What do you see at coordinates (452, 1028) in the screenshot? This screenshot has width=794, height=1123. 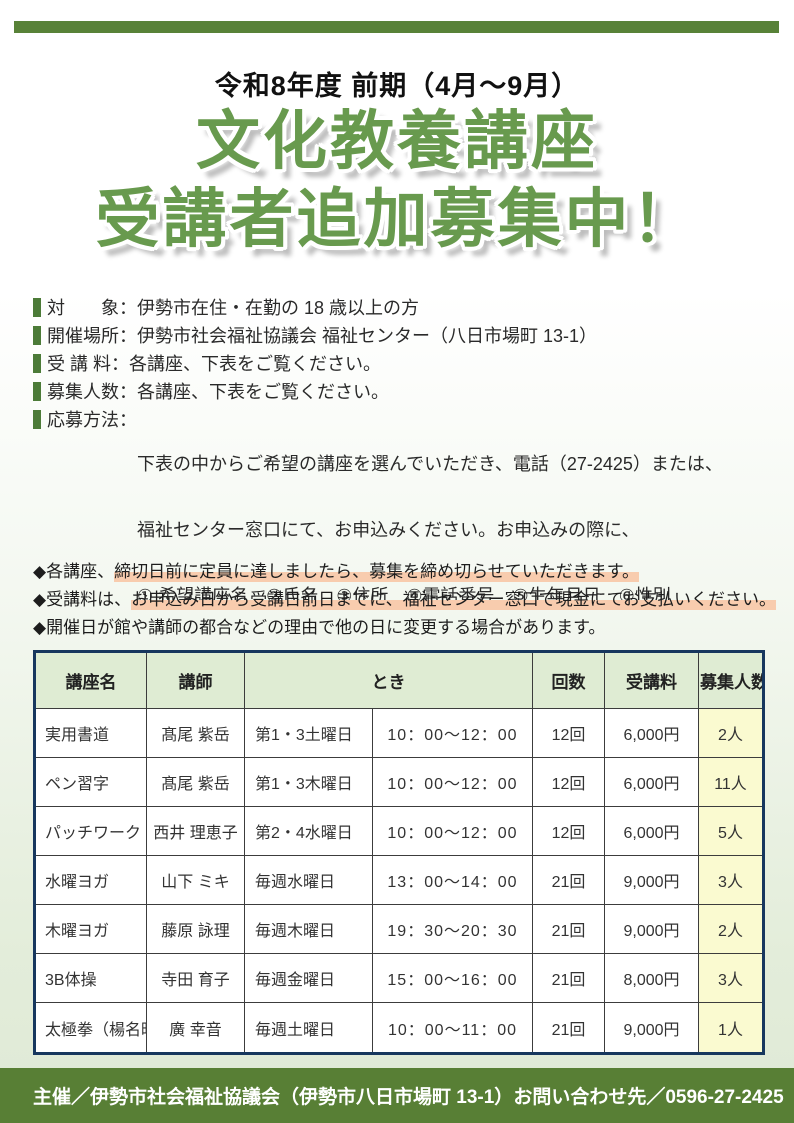 I see `cell-time: 10：00～11：00` at bounding box center [452, 1028].